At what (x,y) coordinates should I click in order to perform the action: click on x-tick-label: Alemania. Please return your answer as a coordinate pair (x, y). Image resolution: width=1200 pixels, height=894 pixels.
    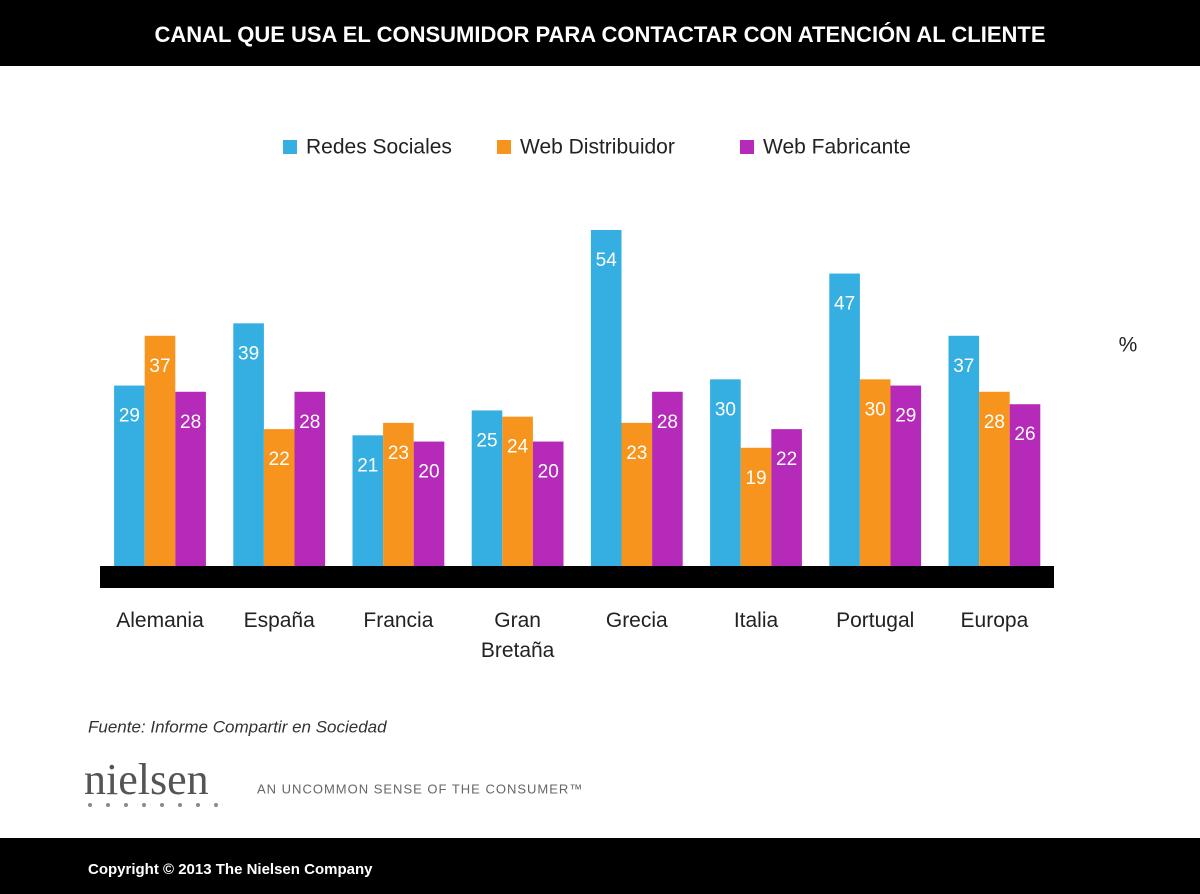
    Looking at the image, I should click on (160, 620).